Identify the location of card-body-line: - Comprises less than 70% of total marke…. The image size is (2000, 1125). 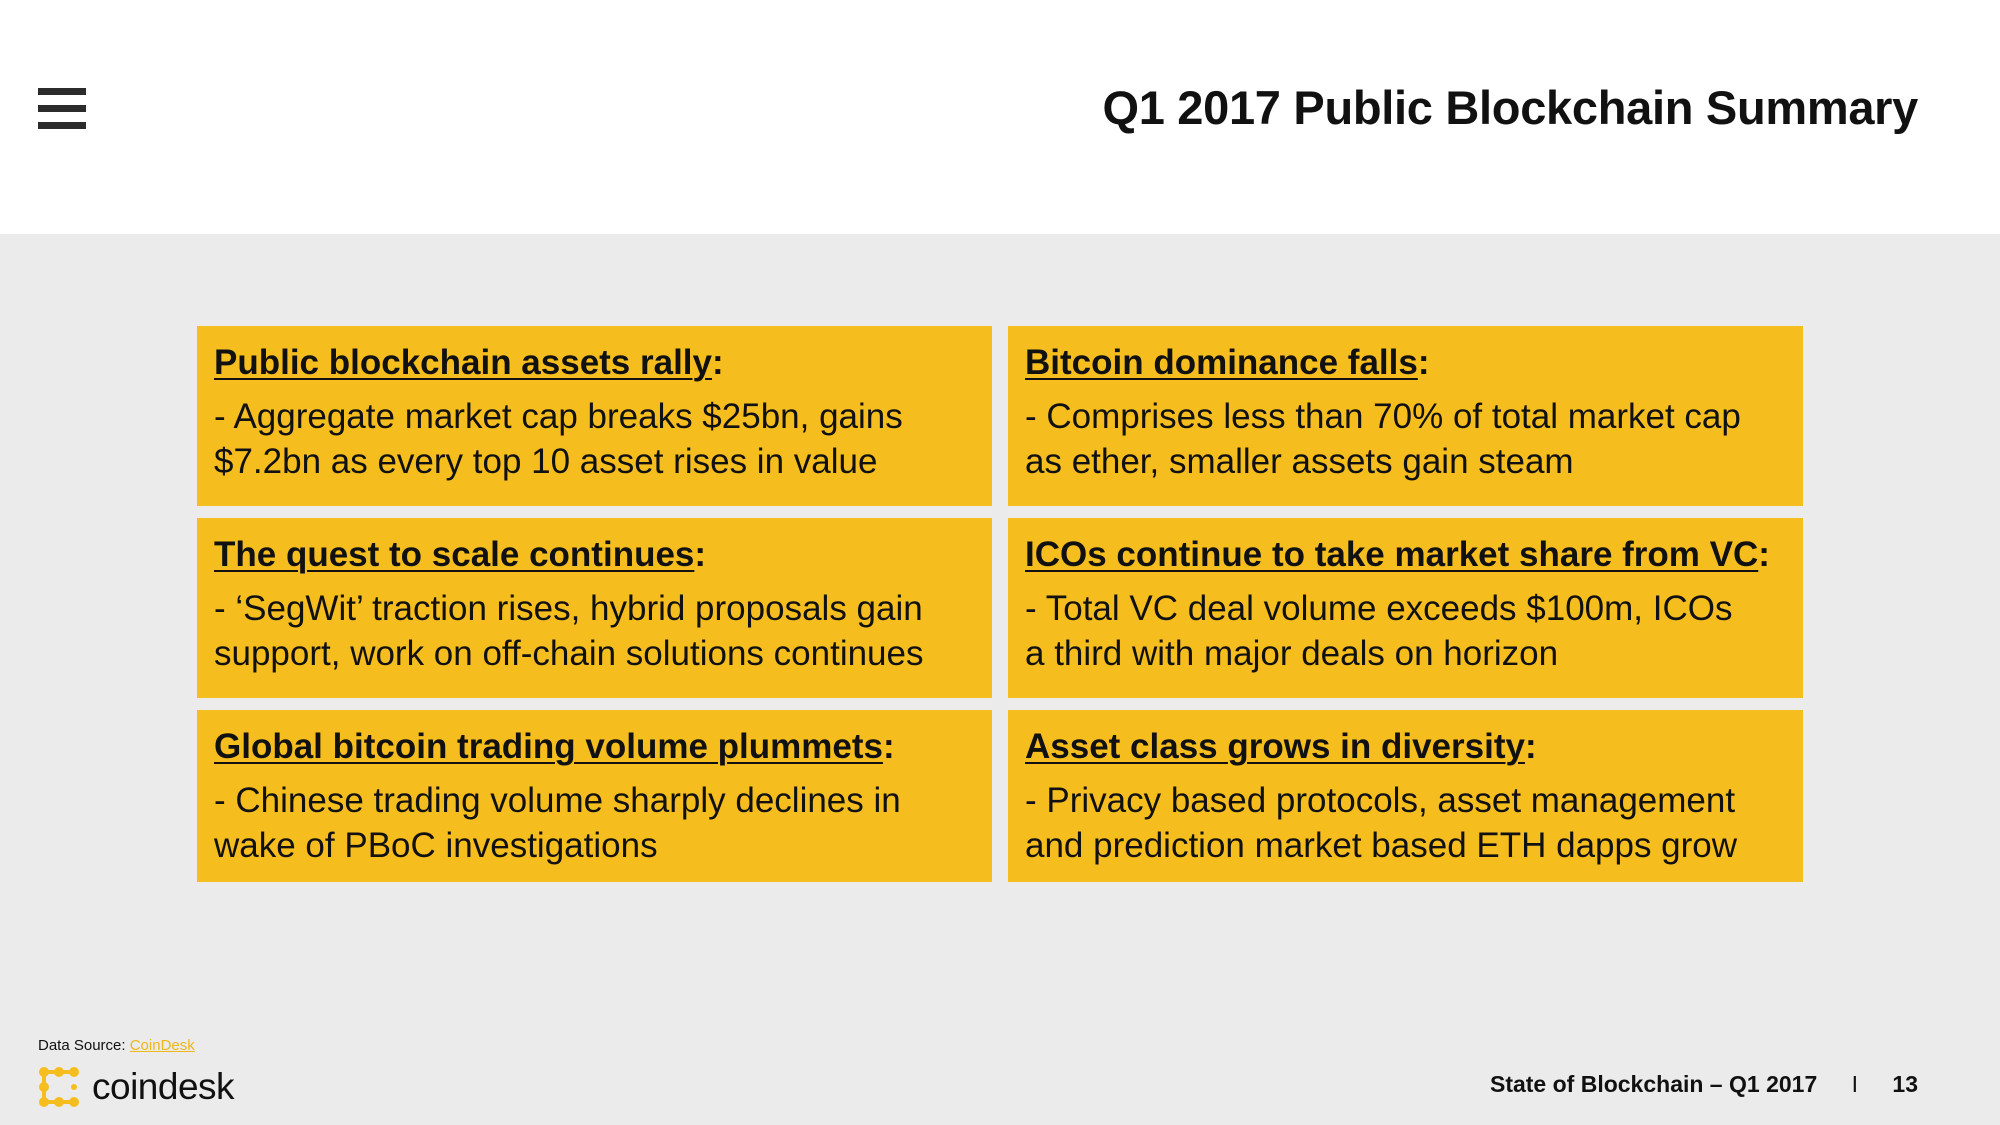
(1383, 416).